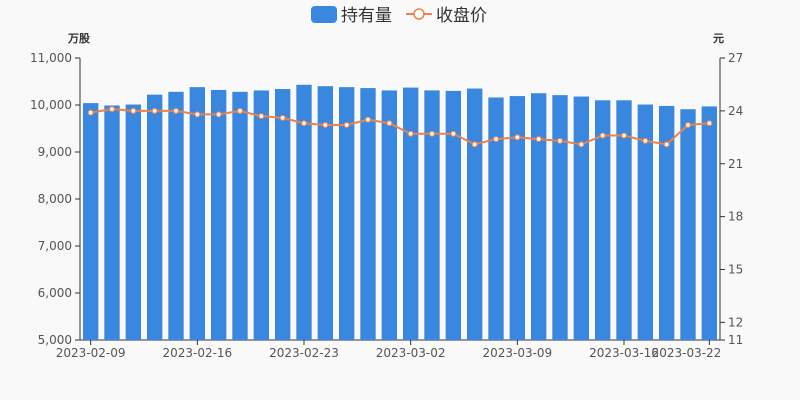 This screenshot has width=800, height=400. What do you see at coordinates (624, 353) in the screenshot?
I see `x-tick-label: 2023-03-16` at bounding box center [624, 353].